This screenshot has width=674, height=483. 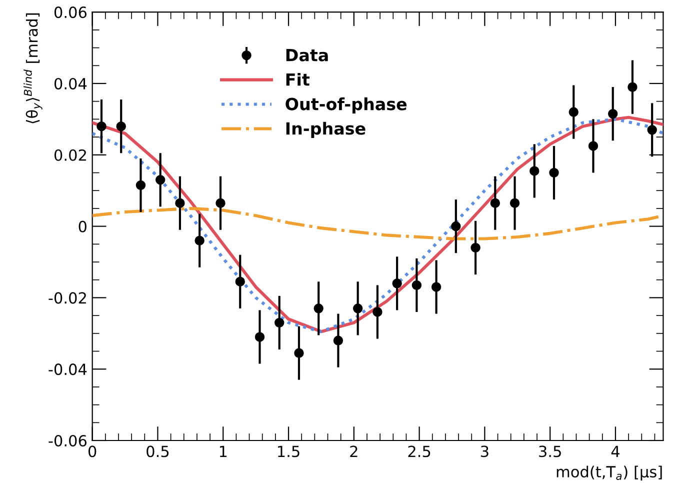 I want to click on x-axis-title: mod(t,T$_{a}$) [μs], so click(x=609, y=473).